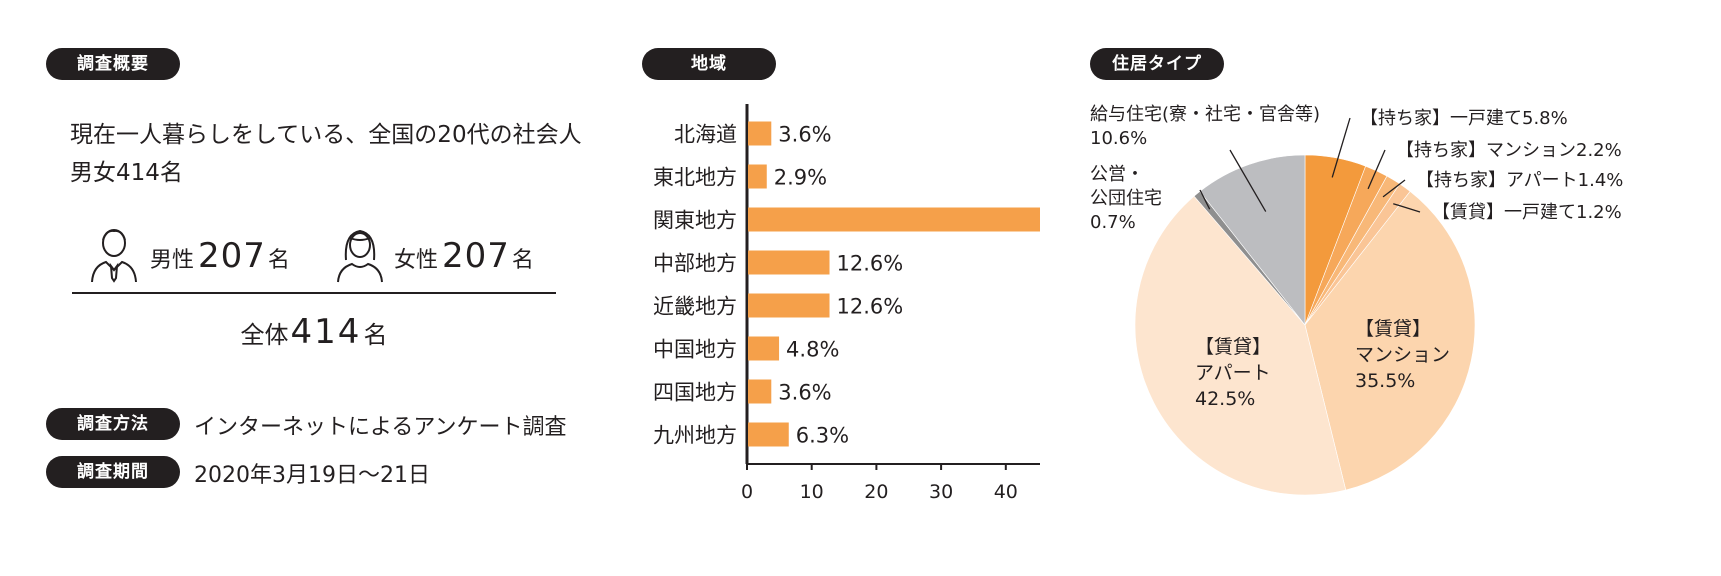 This screenshot has width=1721, height=576. Describe the element at coordinates (1205, 114) in the screenshot. I see `slice-label: 給与住宅(寮・社宅・官舎等)` at that location.